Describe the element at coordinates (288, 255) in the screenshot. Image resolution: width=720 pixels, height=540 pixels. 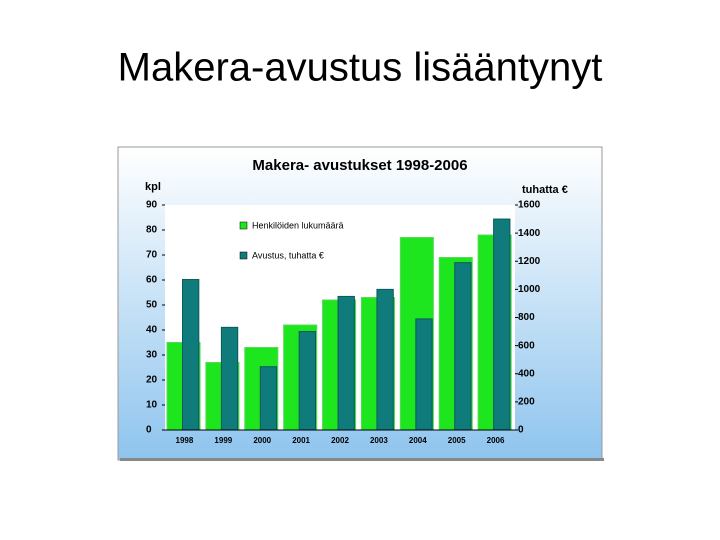
I see `legend-label: Avustus, tuhatta €` at that location.